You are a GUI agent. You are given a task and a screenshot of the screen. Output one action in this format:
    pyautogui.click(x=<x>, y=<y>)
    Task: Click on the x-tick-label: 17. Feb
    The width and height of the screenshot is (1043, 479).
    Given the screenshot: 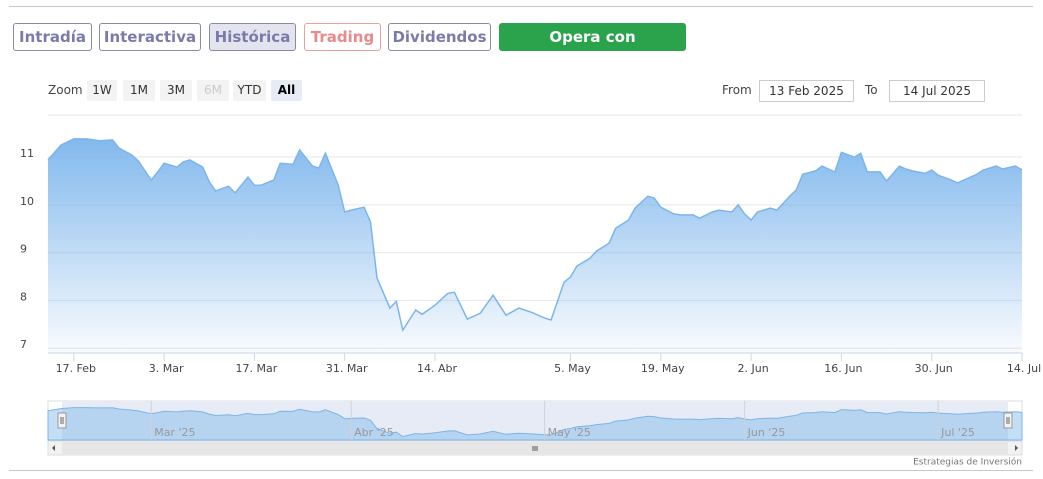 What is the action you would take?
    pyautogui.click(x=76, y=368)
    